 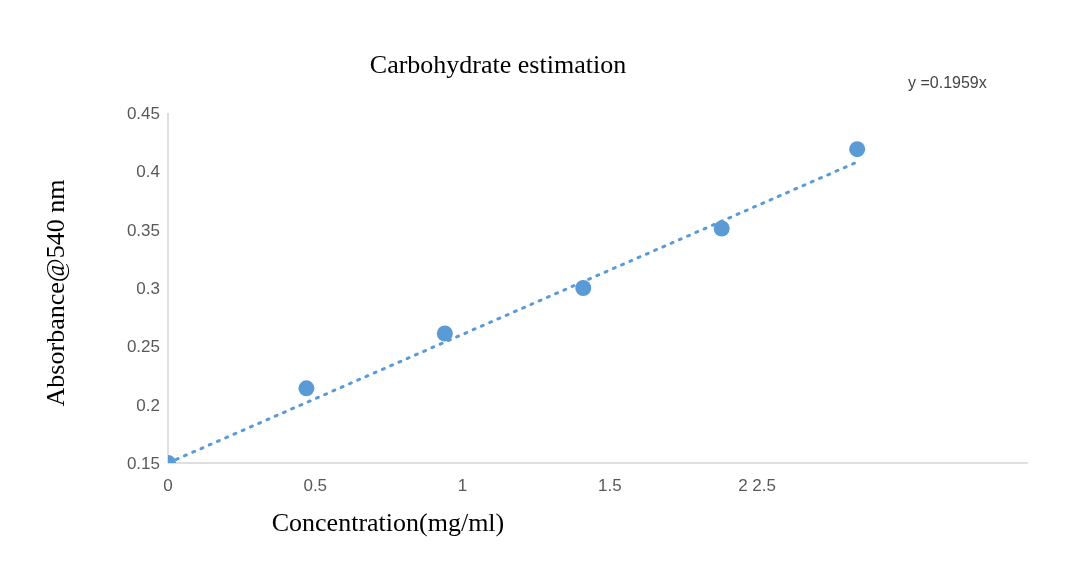 What do you see at coordinates (143, 347) in the screenshot?
I see `y-tick-label: 0.25` at bounding box center [143, 347].